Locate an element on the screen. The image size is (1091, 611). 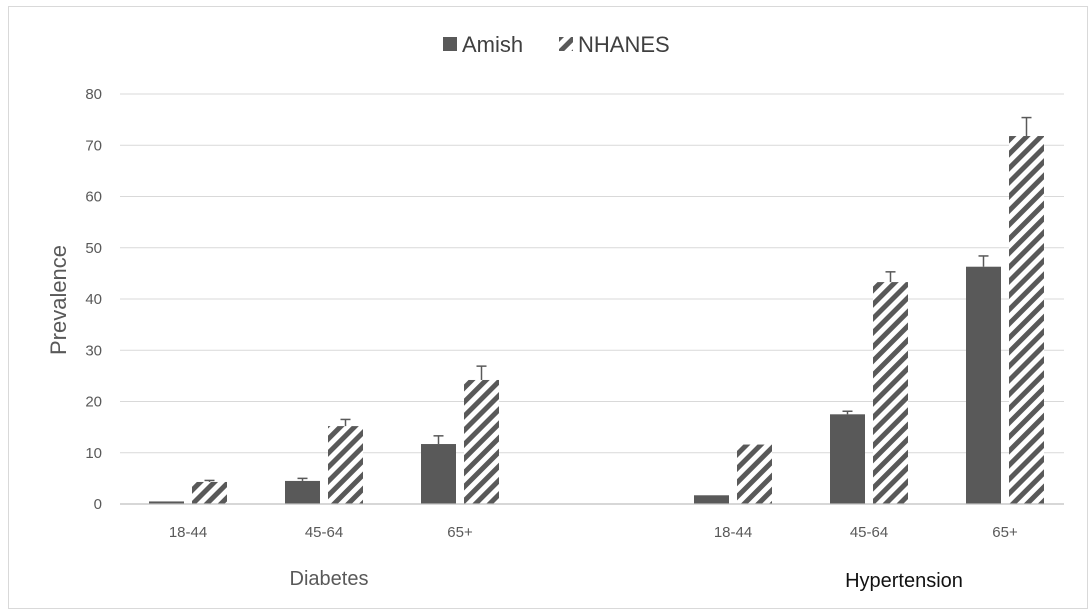
y-tick-label: 20 is located at coordinates (93, 402).